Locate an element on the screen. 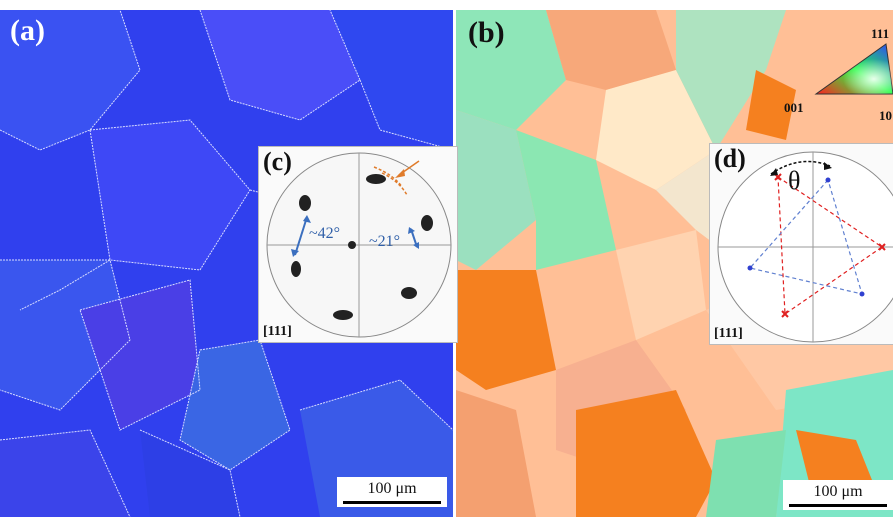 The width and height of the screenshot is (893, 517). ipf-001-label: 001 is located at coordinates (794, 107).